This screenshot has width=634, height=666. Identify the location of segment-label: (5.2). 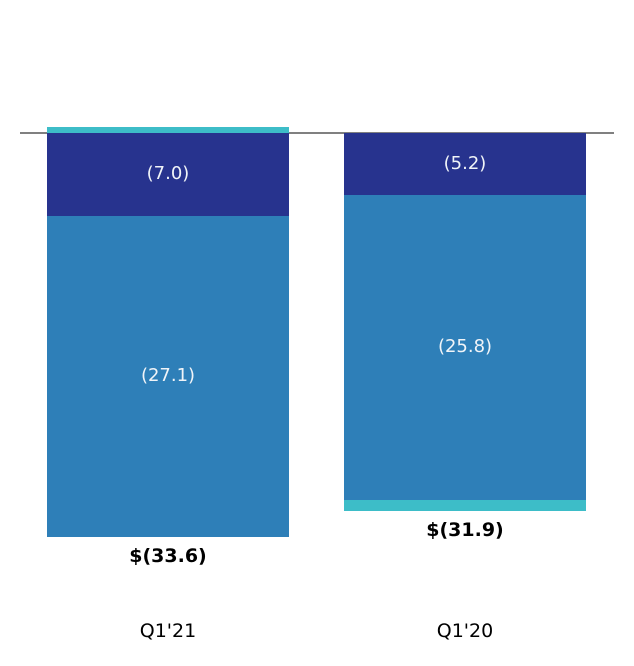
(465, 163).